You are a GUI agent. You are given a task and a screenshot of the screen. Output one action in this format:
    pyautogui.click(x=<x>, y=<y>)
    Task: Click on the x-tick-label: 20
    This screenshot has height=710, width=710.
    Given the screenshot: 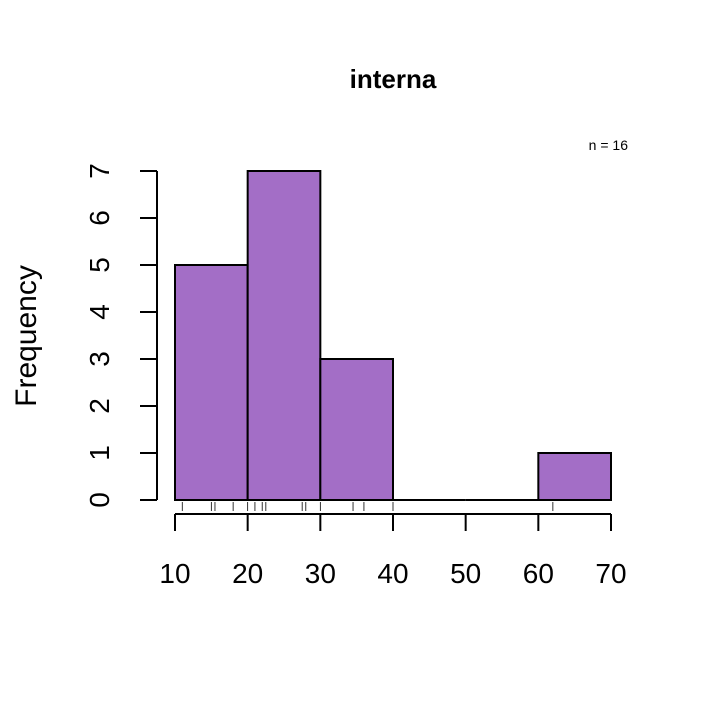 What is the action you would take?
    pyautogui.click(x=247, y=573)
    